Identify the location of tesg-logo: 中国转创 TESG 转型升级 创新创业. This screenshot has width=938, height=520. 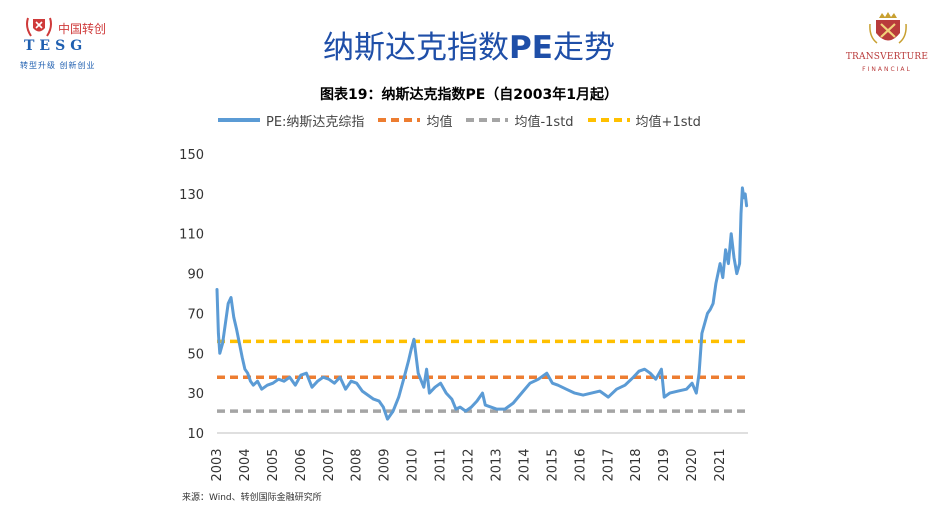
(65, 41).